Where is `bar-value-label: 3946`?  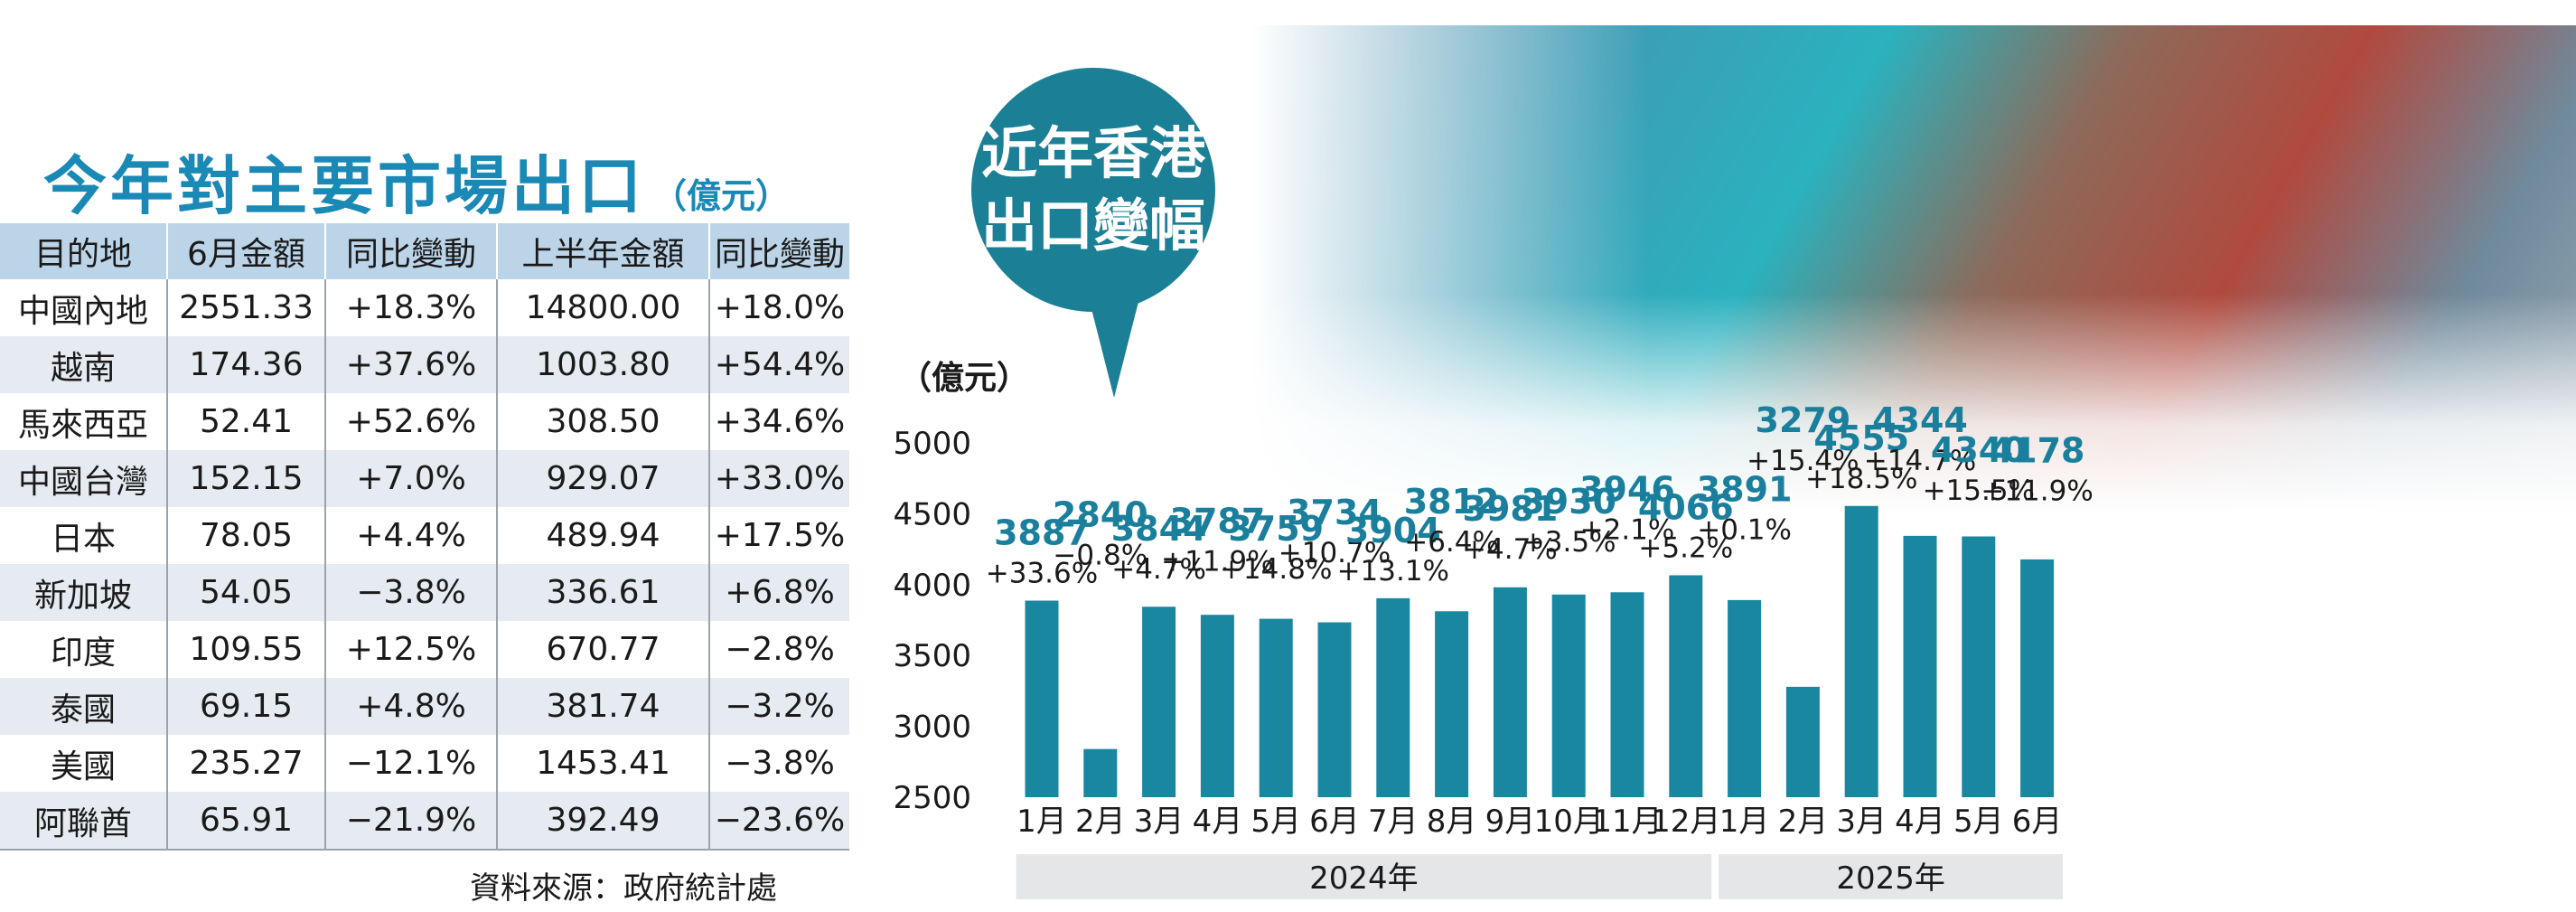
bar-value-label: 3946 is located at coordinates (1627, 489).